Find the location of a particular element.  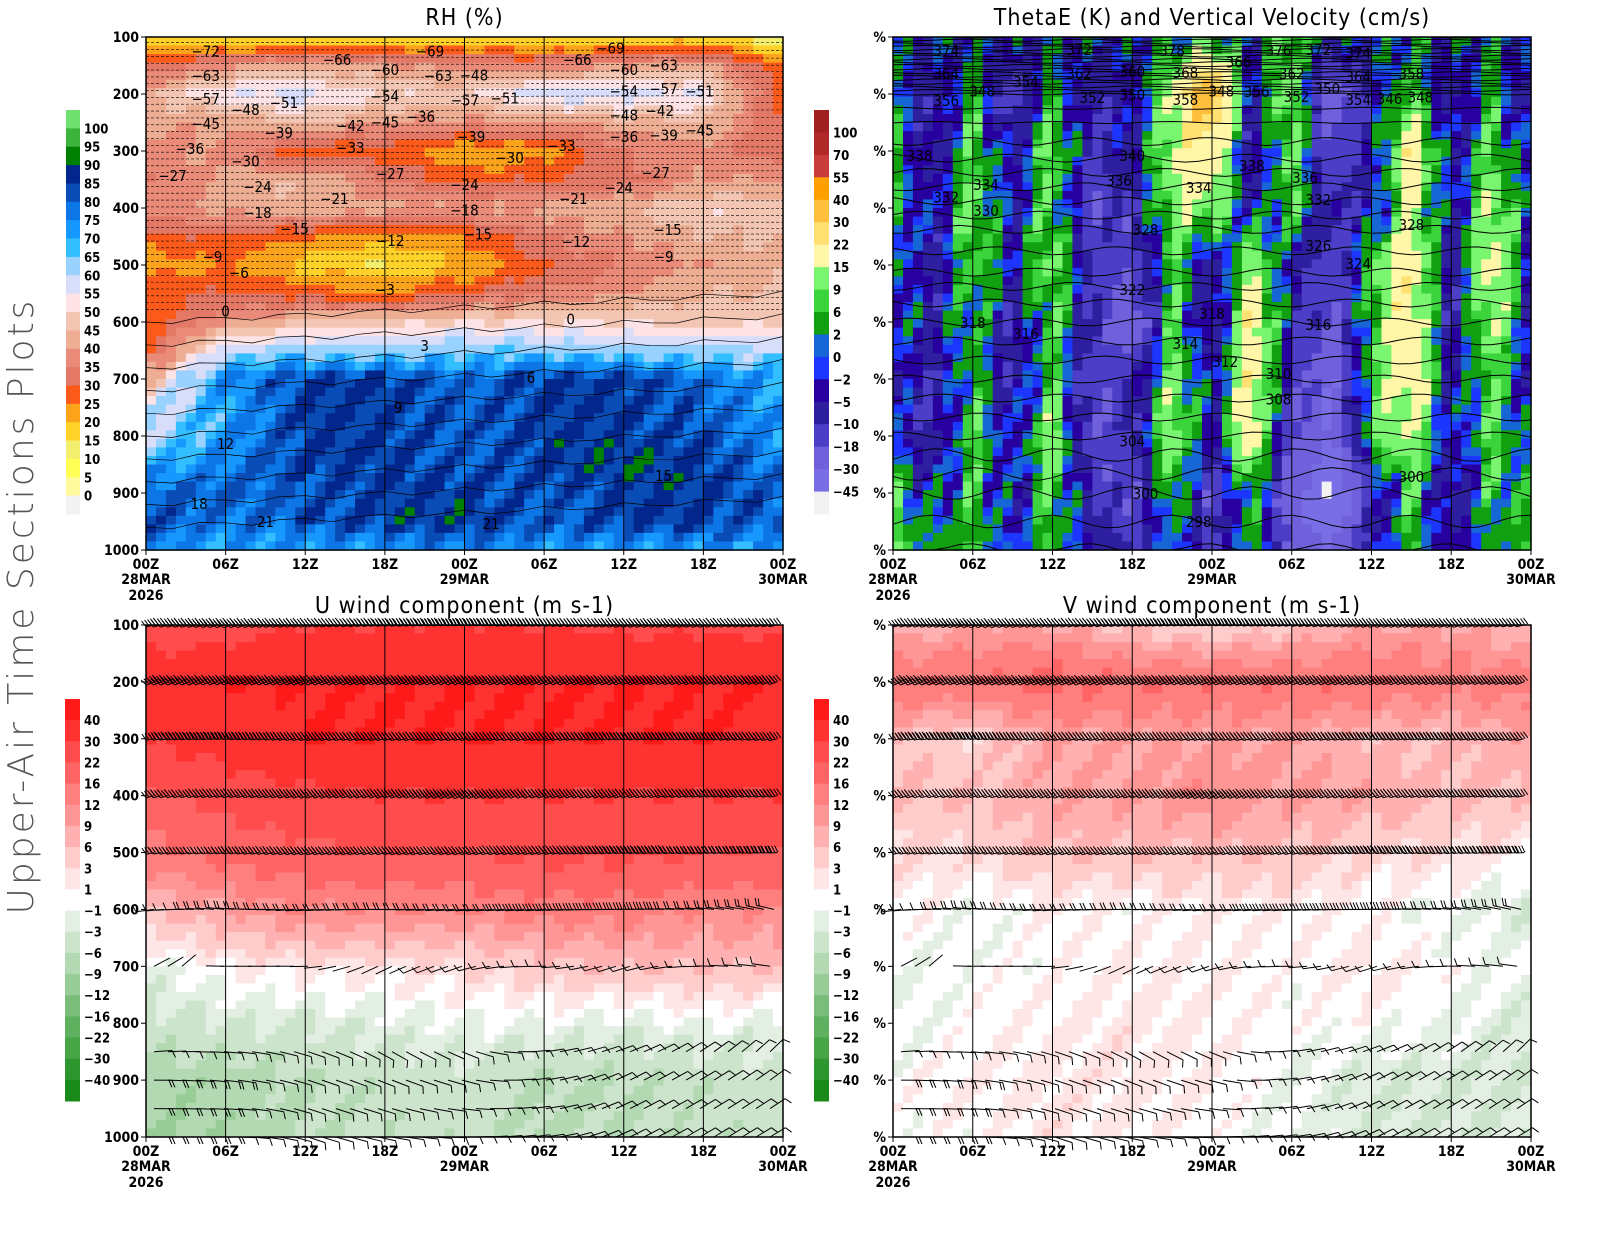

y-tick-label: 800 is located at coordinates (126, 437).